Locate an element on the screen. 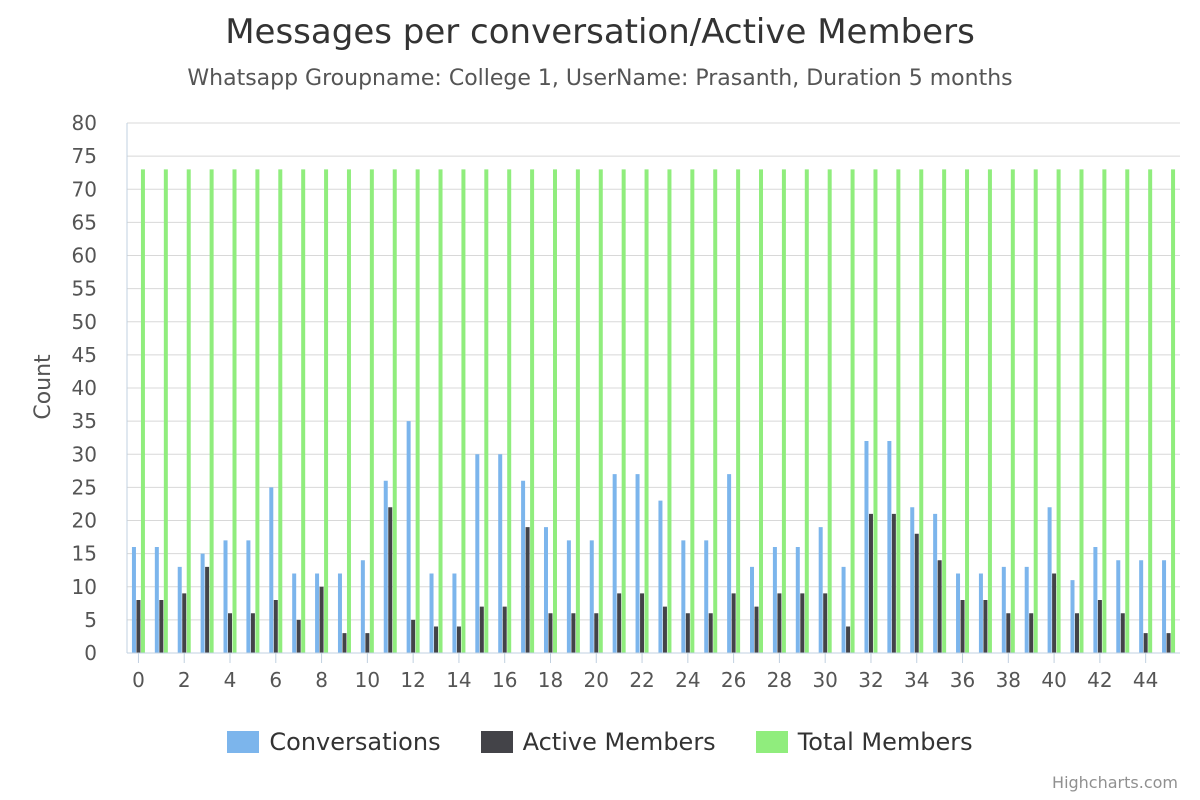 This screenshot has height=800, width=1200. legend-item-active-members: Active Members is located at coordinates (598, 742).